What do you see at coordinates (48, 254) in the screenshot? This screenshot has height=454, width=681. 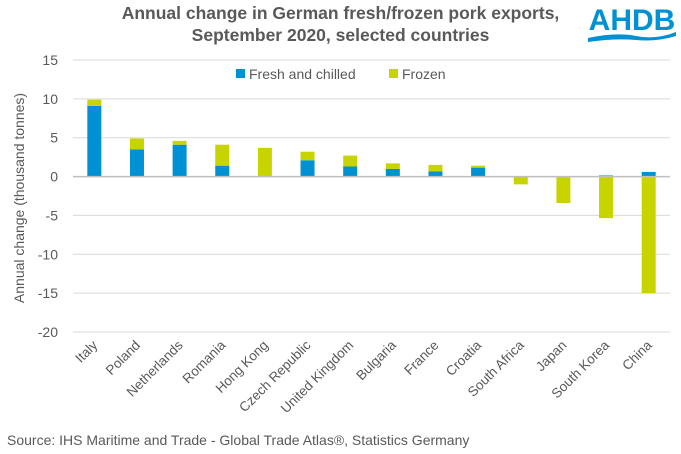 I see `y-tick-label: -10` at bounding box center [48, 254].